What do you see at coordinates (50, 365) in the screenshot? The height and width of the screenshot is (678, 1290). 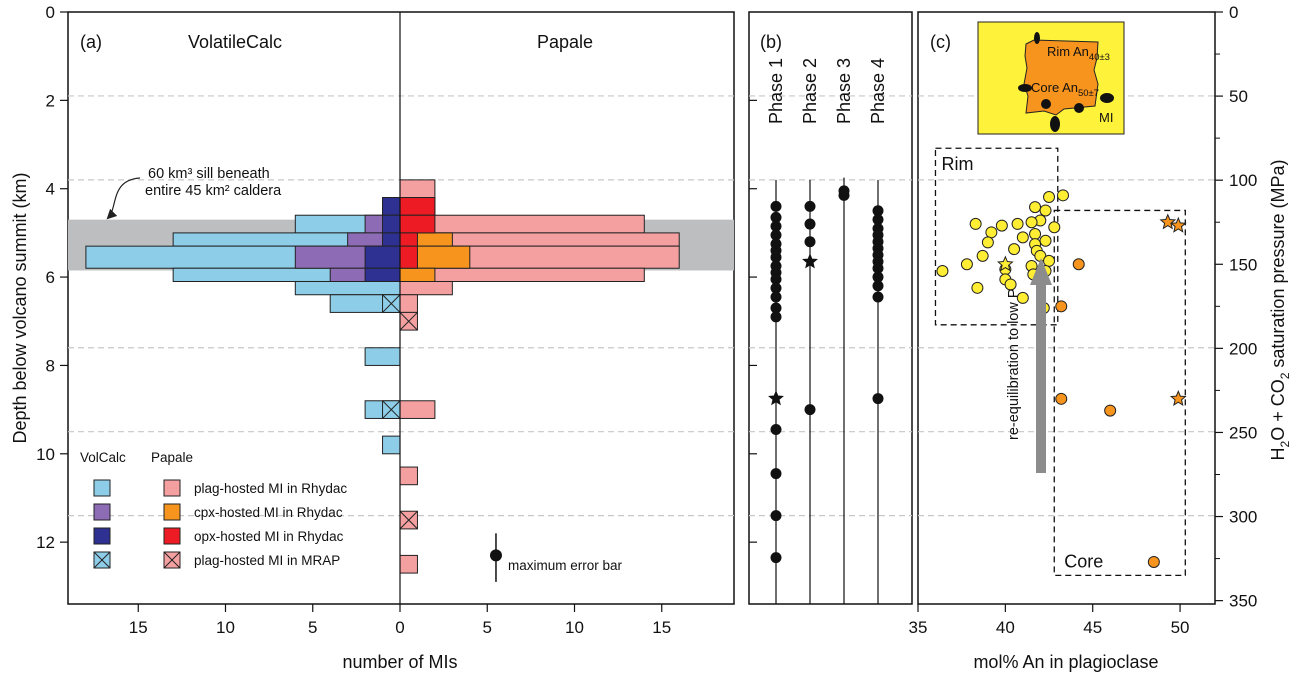 I see `y-tick-label: 8` at bounding box center [50, 365].